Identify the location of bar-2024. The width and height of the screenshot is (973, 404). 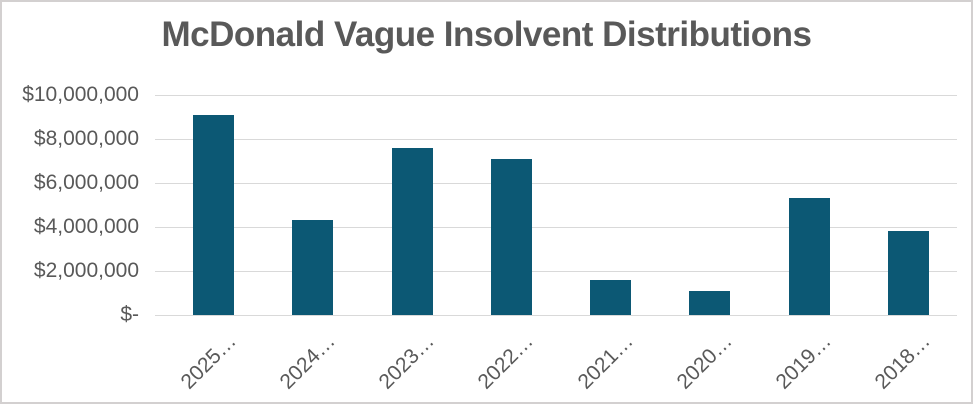
(313, 267).